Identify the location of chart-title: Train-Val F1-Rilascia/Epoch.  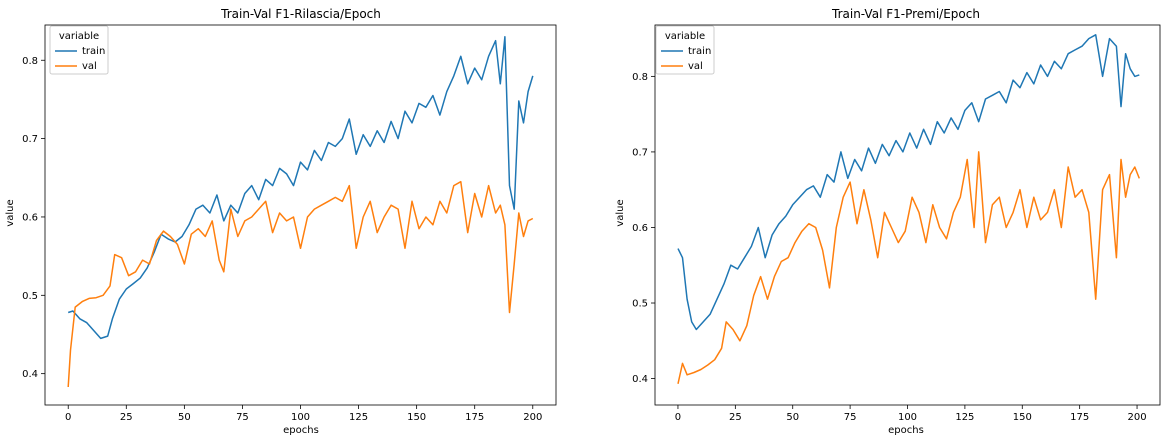
(300, 14).